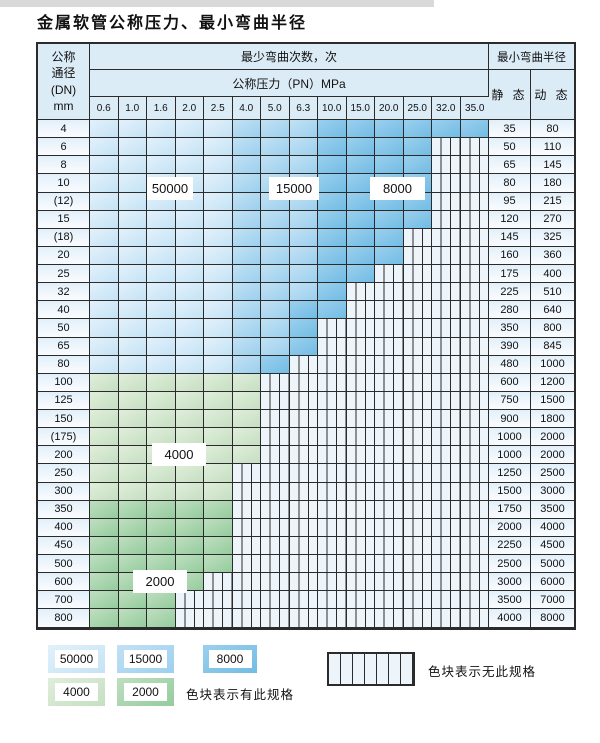 The image size is (600, 743). Describe the element at coordinates (64, 219) in the screenshot. I see `dn-cell: 15` at that location.